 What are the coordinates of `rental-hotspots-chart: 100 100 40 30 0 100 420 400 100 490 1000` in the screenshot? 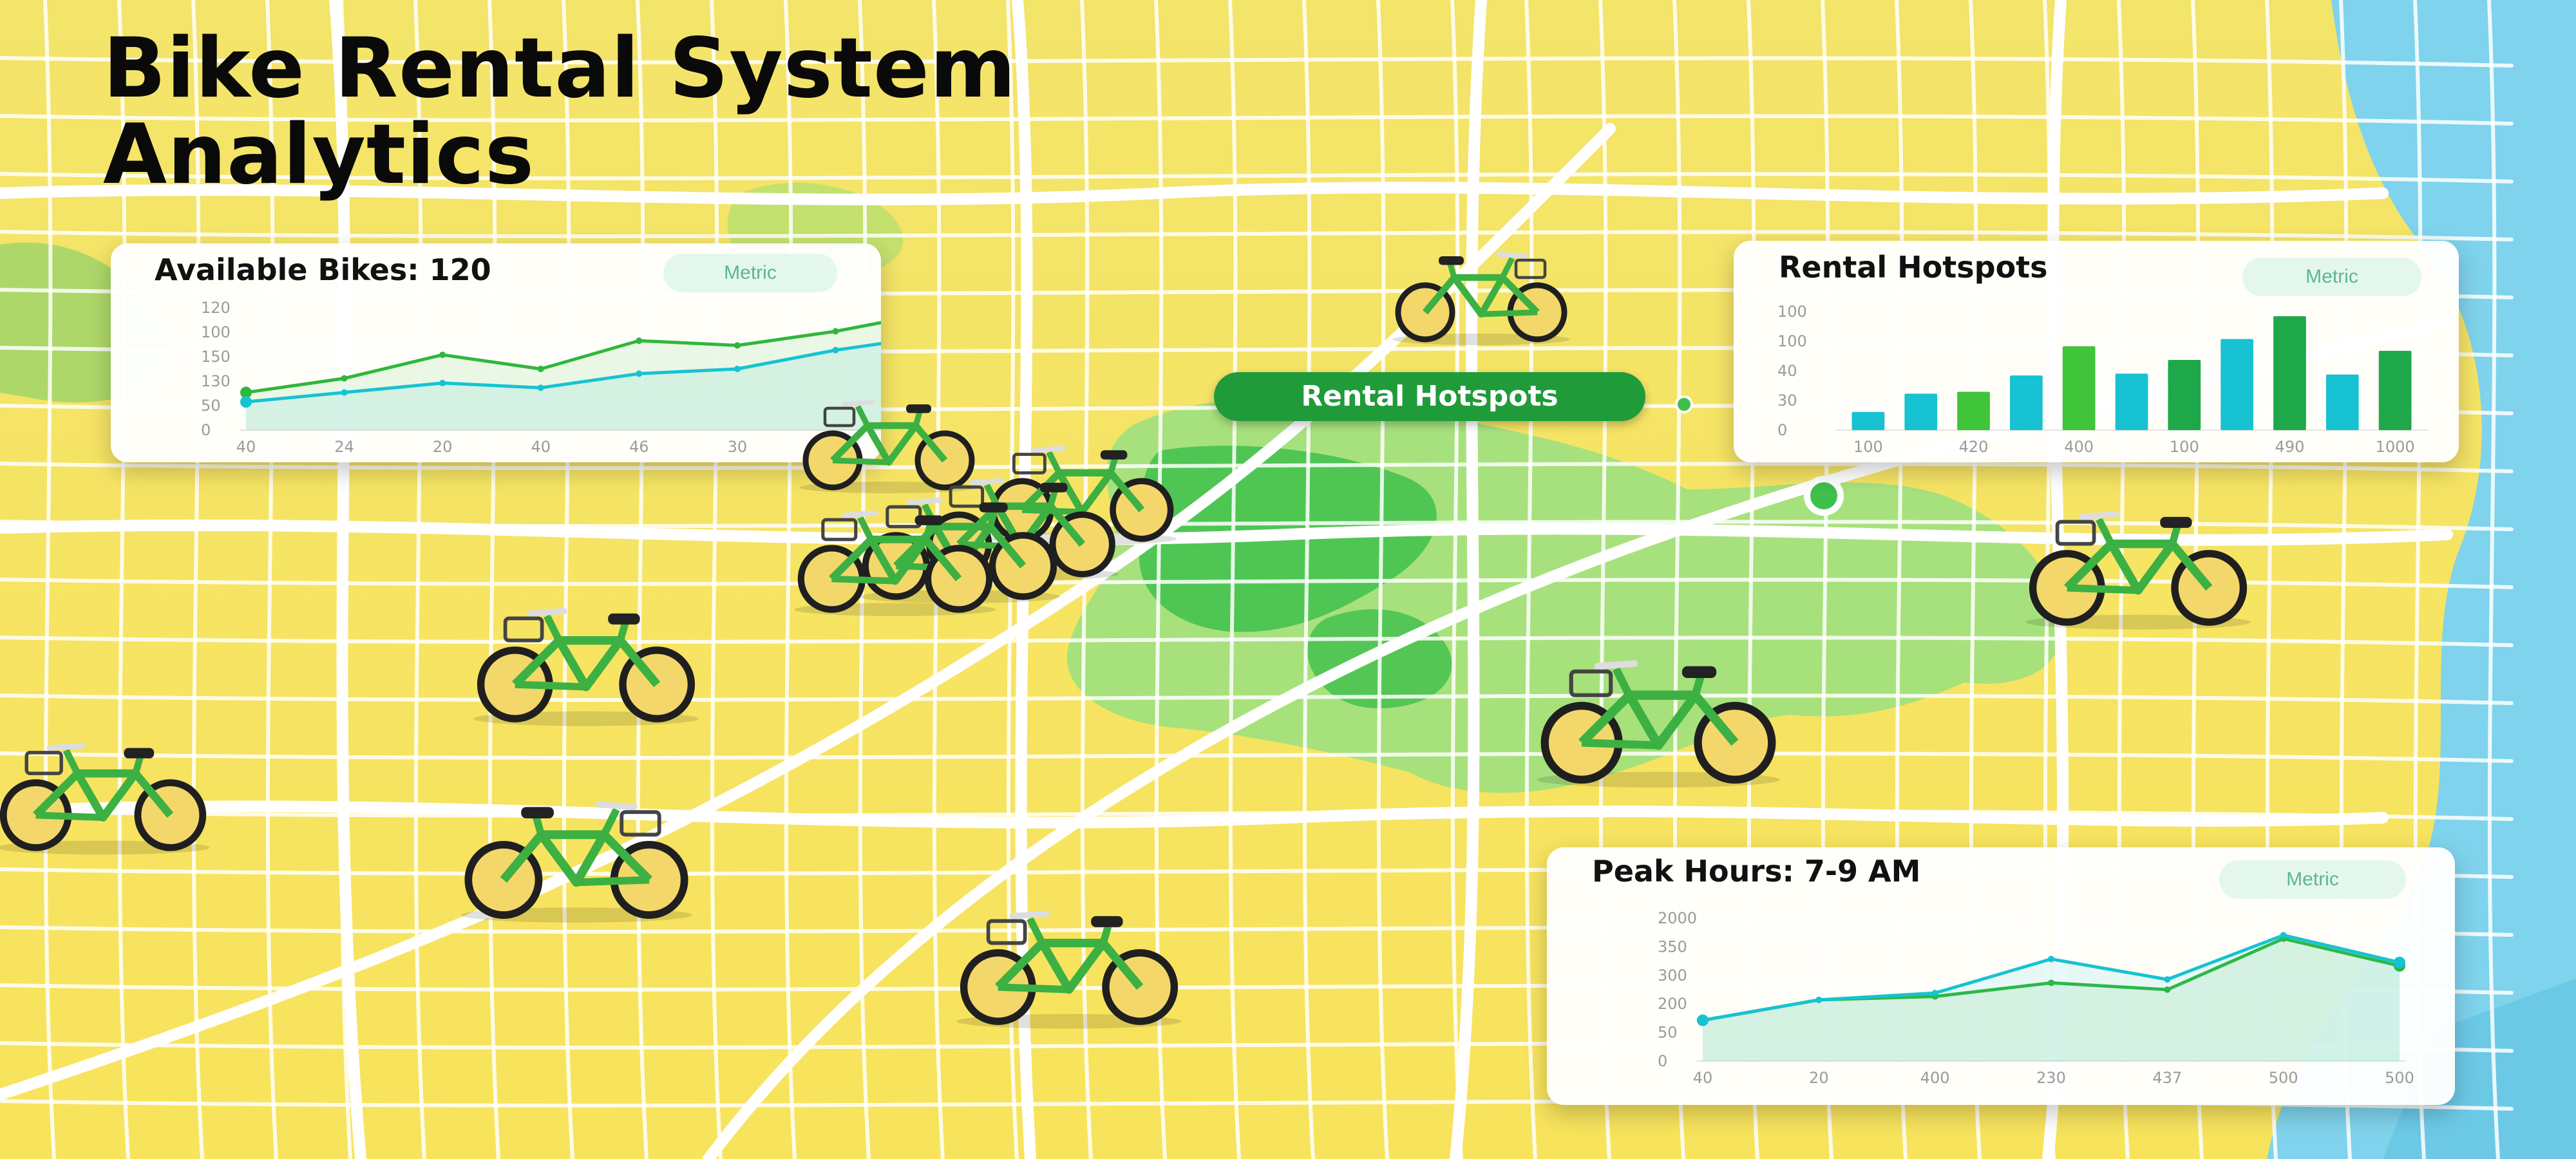 It's located at (2103, 379).